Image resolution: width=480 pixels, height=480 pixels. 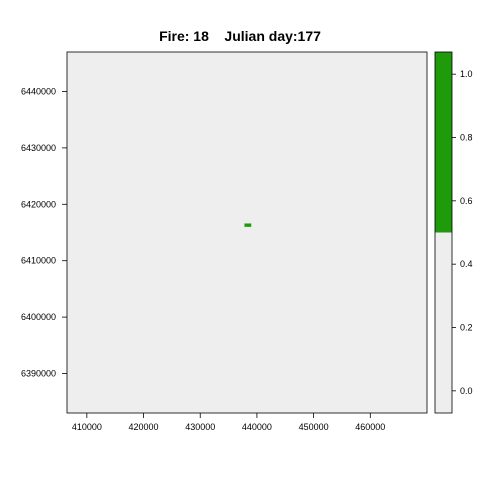 I want to click on y-tick-label: 6430000, so click(x=38, y=148).